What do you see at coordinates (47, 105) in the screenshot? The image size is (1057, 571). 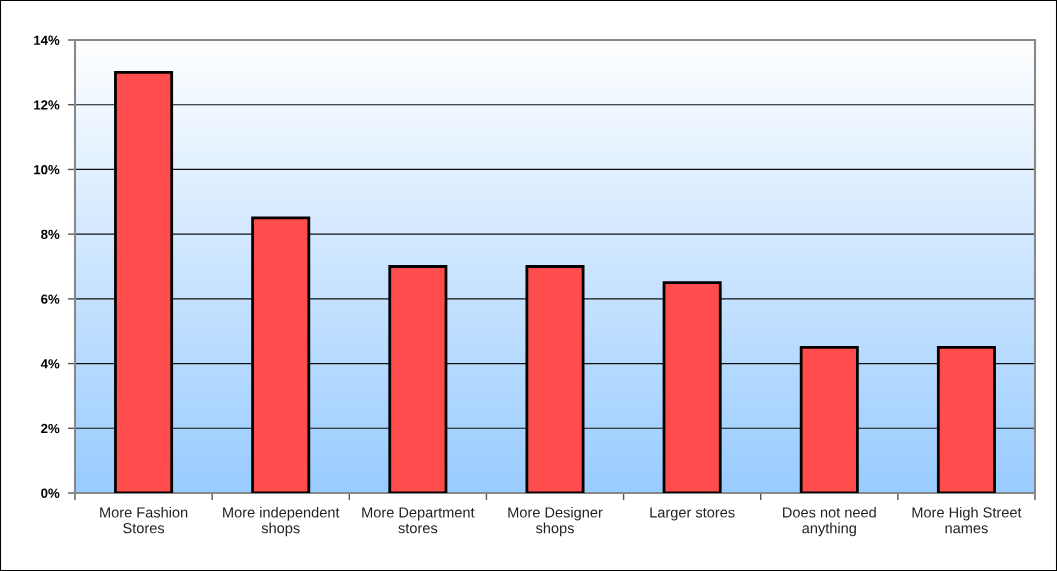 I see `y-tick-label: 12%` at bounding box center [47, 105].